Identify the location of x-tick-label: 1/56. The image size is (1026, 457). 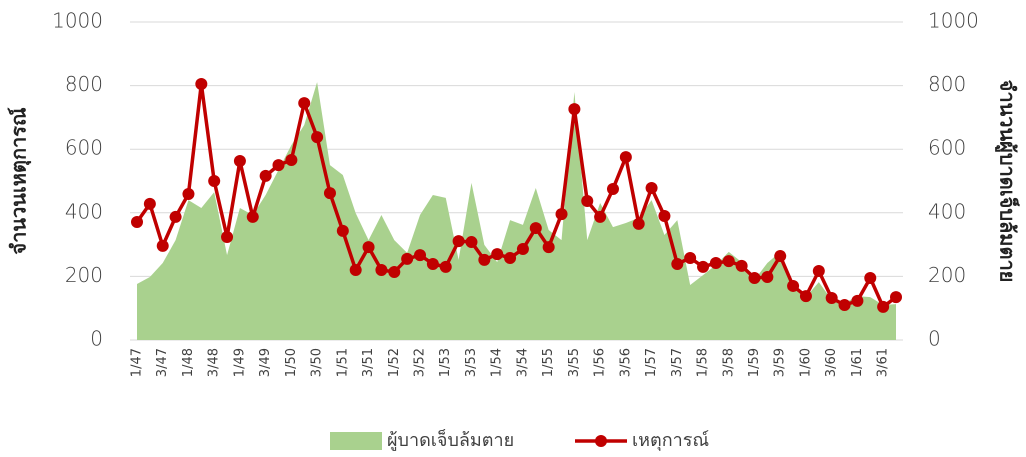
(600, 362).